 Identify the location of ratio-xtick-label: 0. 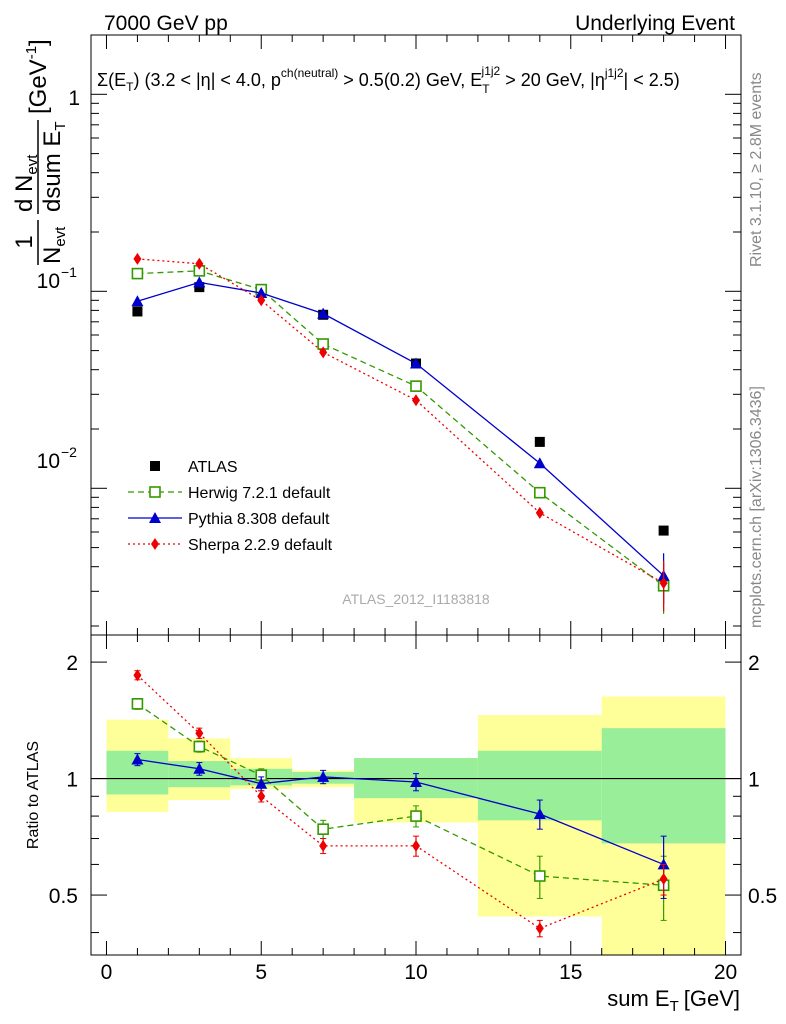
(107, 972).